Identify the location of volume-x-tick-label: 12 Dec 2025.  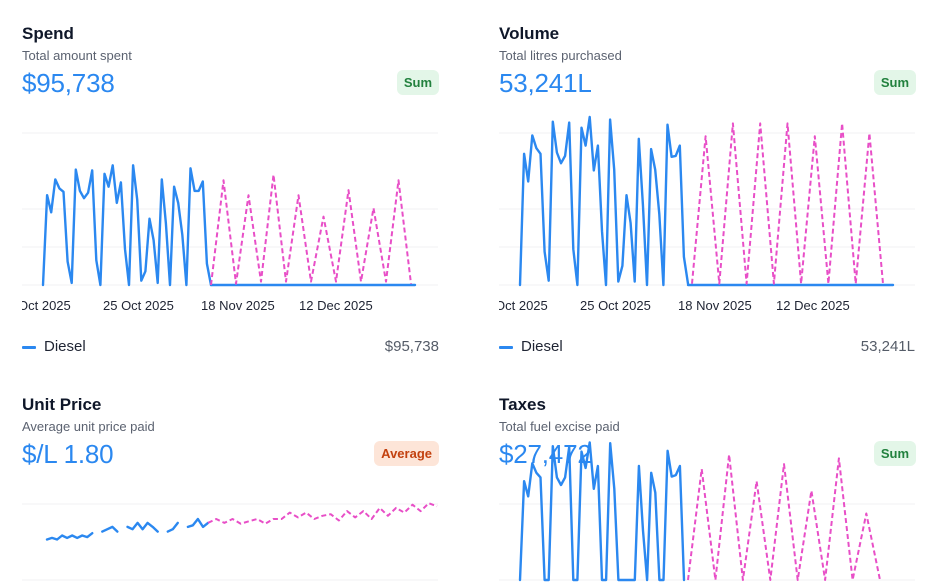
(813, 305).